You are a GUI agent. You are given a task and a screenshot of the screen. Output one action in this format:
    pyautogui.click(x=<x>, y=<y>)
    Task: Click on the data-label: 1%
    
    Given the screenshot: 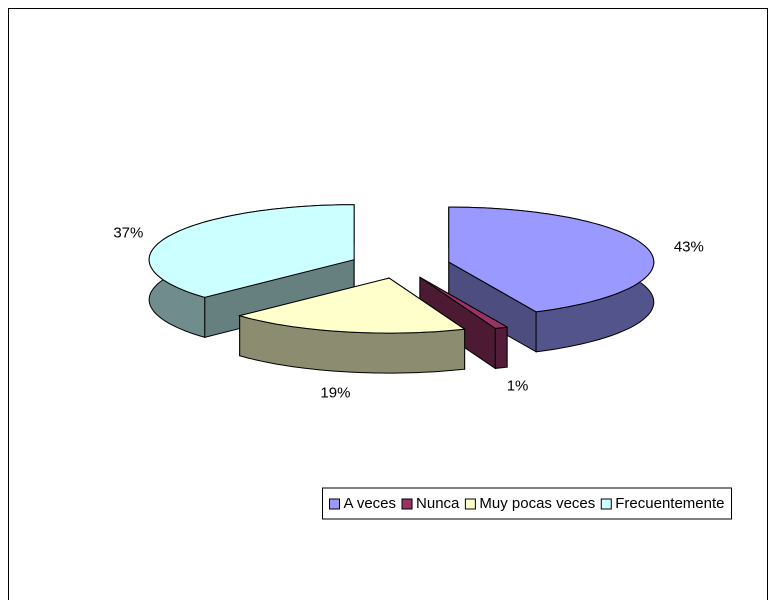 What is the action you would take?
    pyautogui.click(x=518, y=386)
    